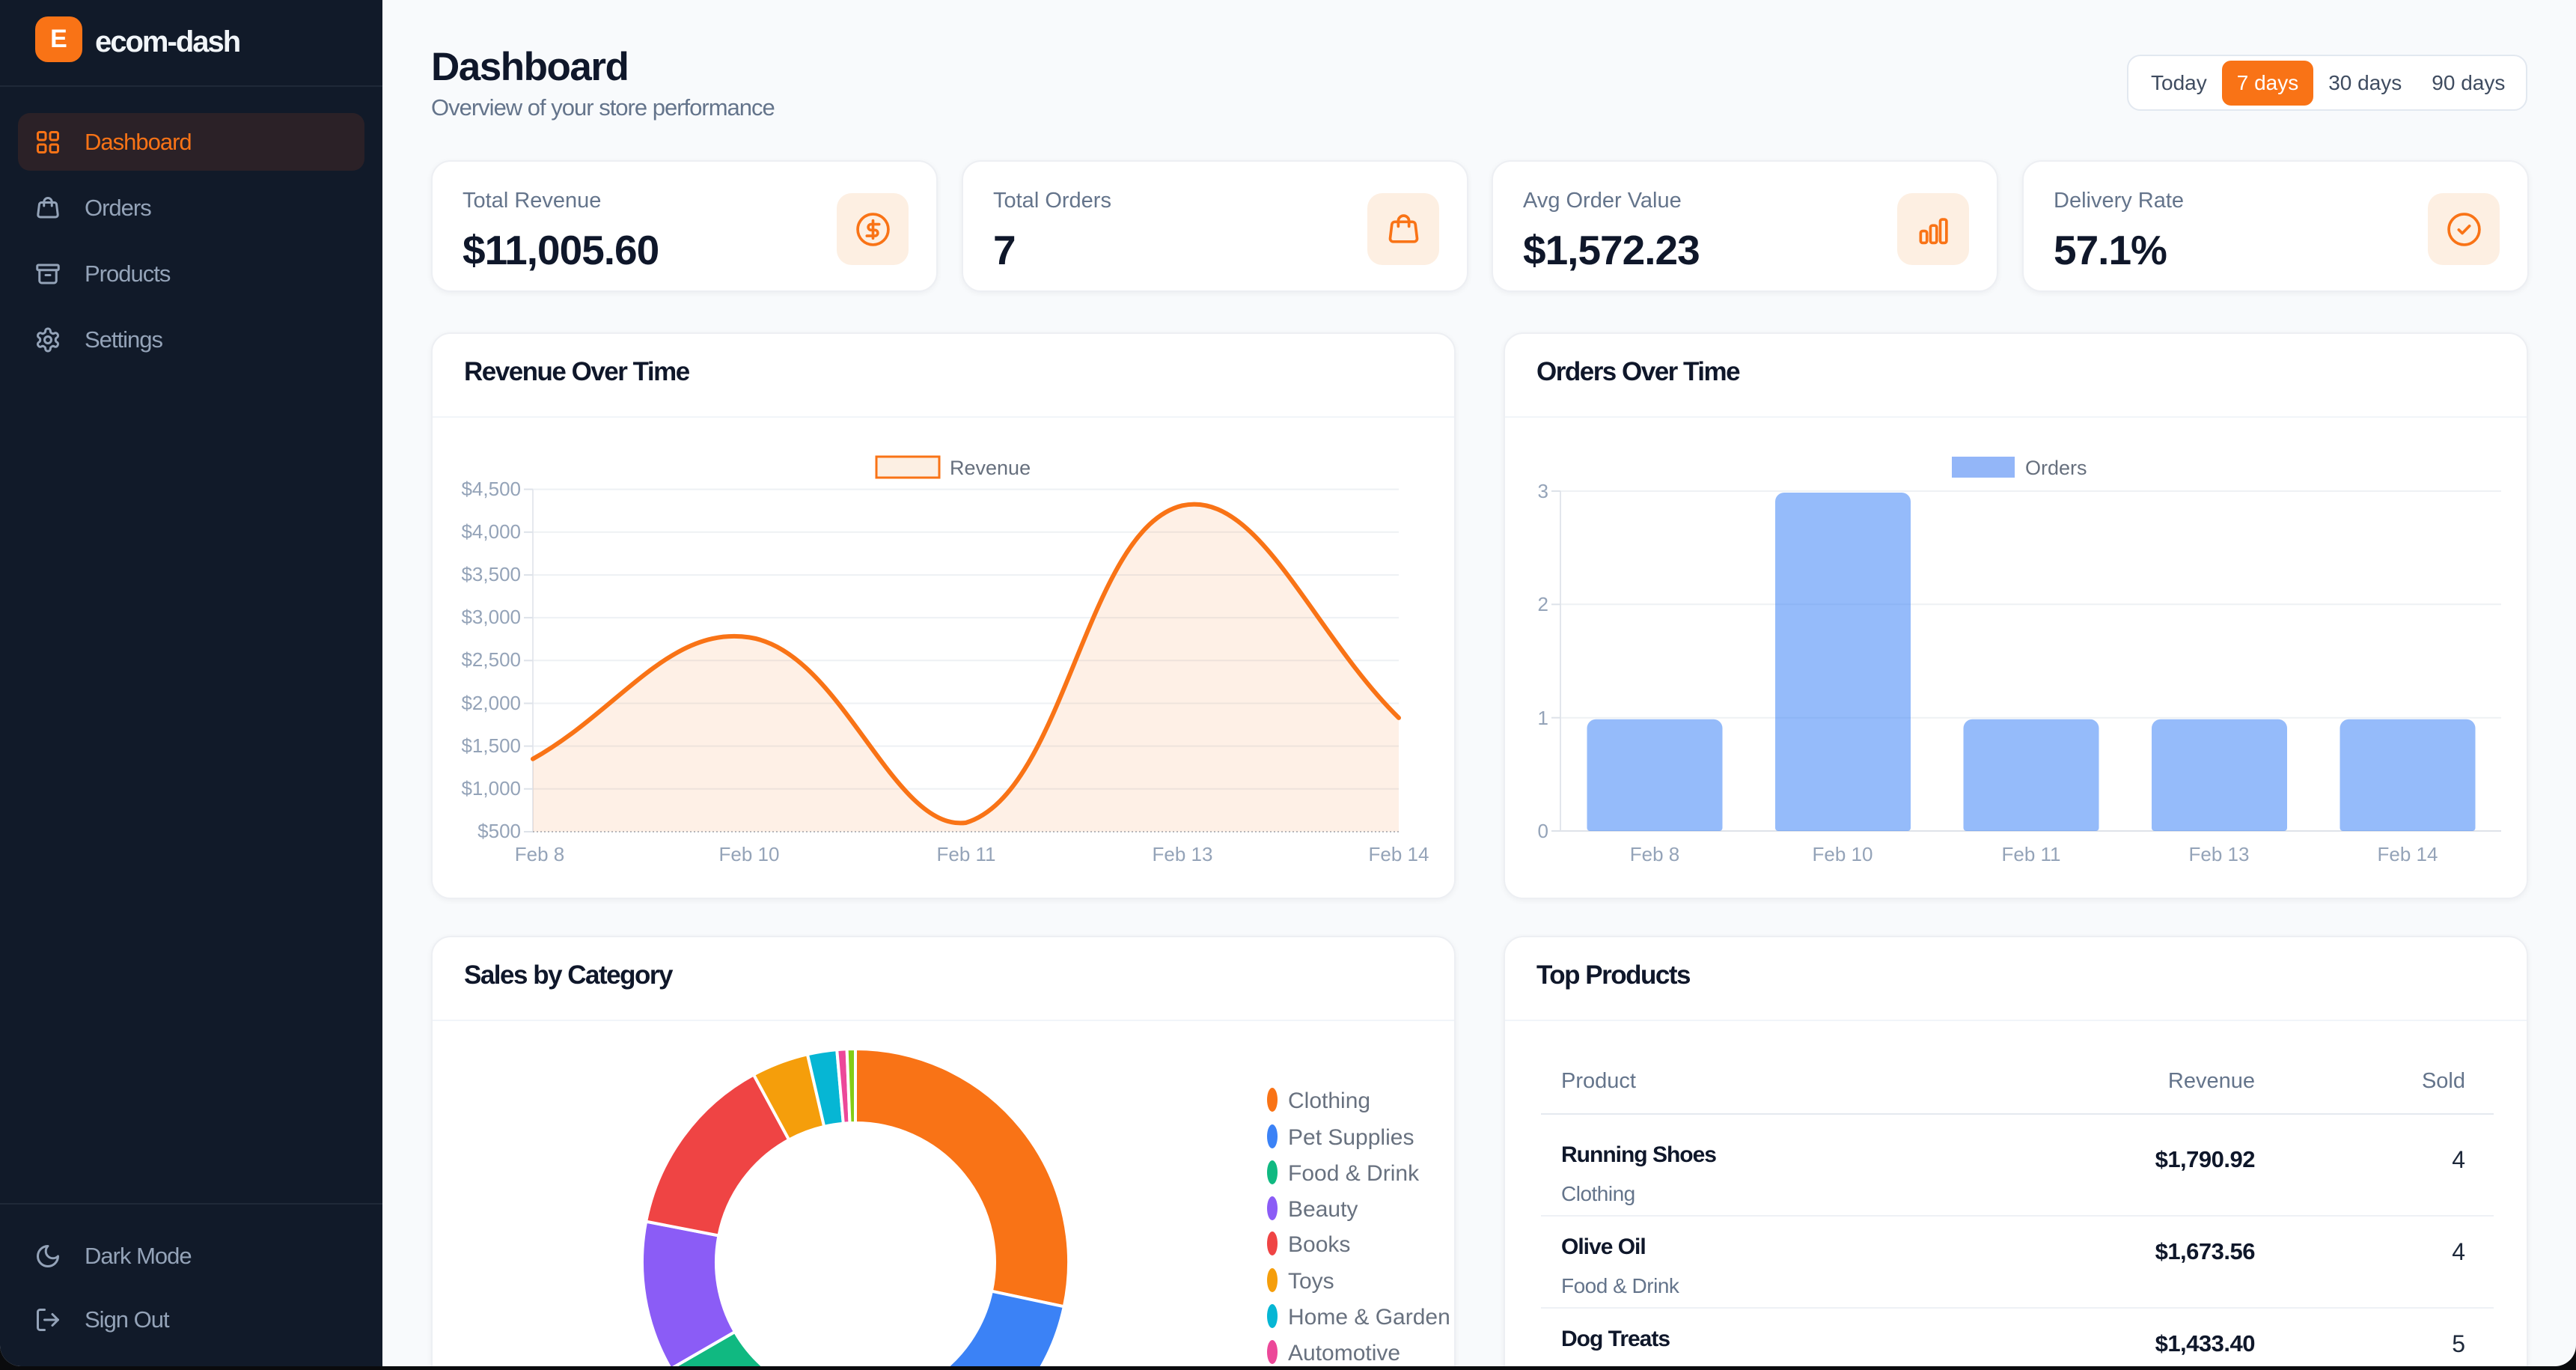  Describe the element at coordinates (1543, 491) in the screenshot. I see `svg-text: 3` at that location.